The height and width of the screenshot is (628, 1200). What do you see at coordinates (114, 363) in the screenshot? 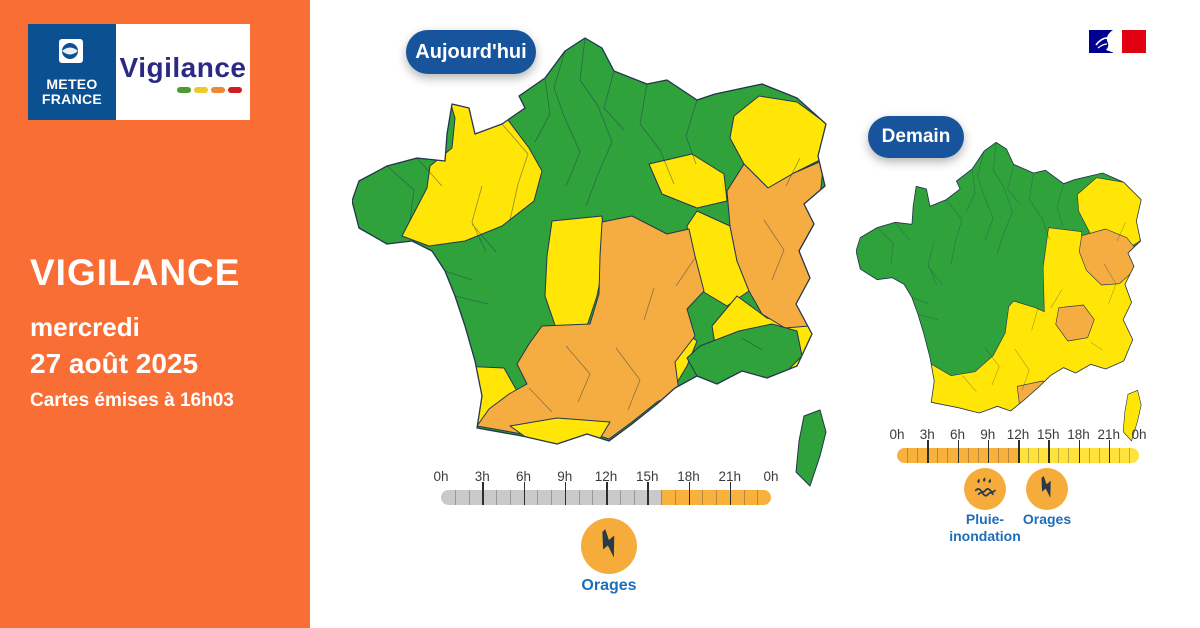
I see `date-label: 27 août 2025` at bounding box center [114, 363].